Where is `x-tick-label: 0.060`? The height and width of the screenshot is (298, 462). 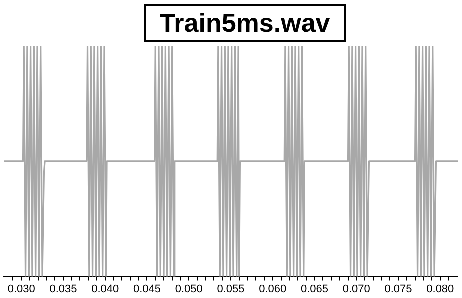
x-tick-label: 0.060 is located at coordinates (273, 289).